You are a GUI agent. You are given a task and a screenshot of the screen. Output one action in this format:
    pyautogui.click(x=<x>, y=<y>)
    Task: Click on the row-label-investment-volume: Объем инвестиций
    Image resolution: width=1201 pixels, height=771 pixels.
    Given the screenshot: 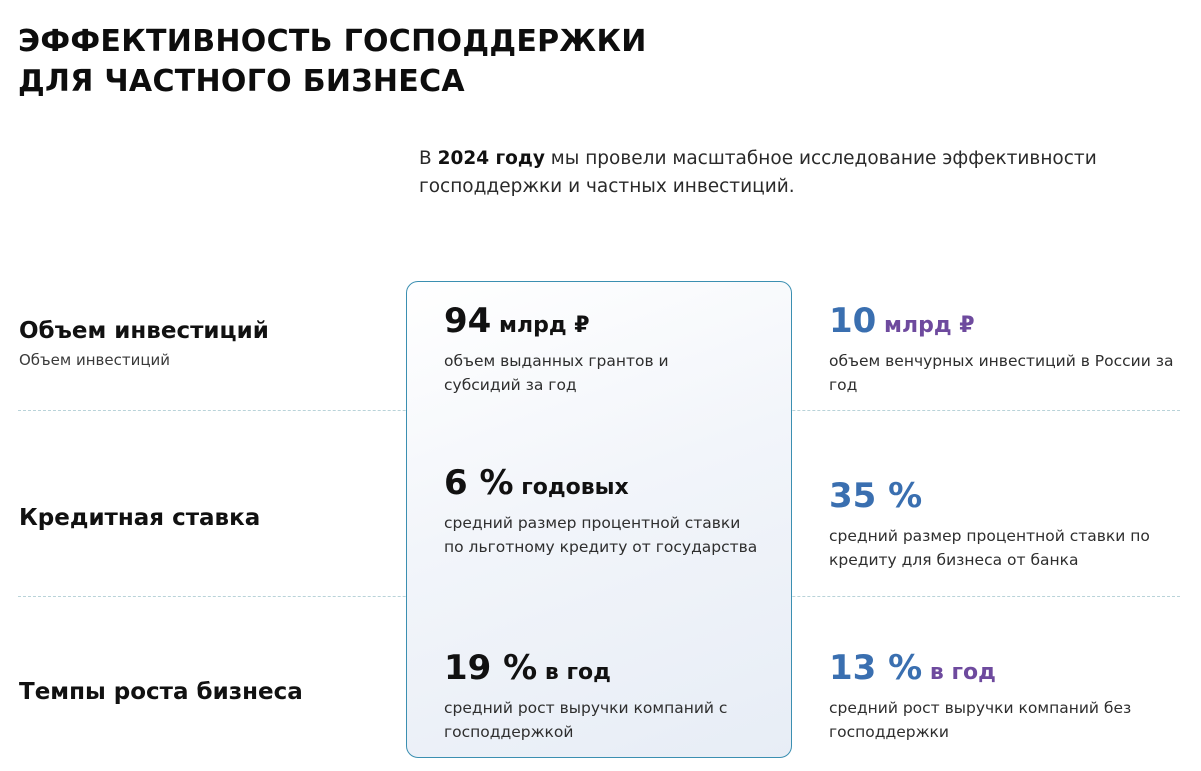 What is the action you would take?
    pyautogui.click(x=144, y=331)
    